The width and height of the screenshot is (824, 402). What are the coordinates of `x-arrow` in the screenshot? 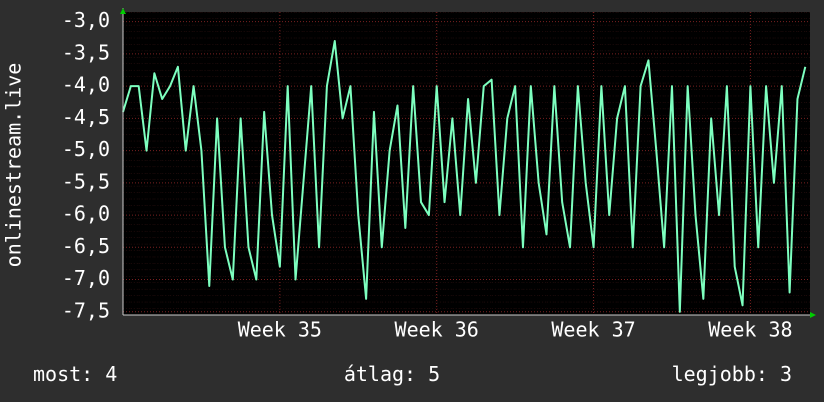 It's located at (813, 315).